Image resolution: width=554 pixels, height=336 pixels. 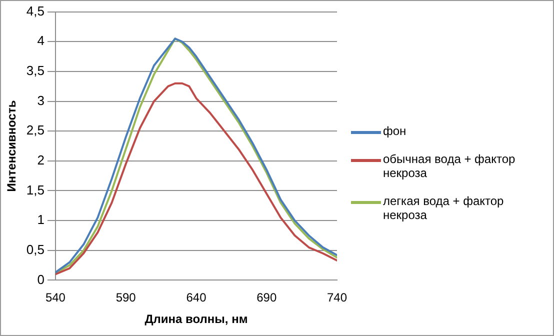 I want to click on legend-label: фон, so click(x=395, y=131).